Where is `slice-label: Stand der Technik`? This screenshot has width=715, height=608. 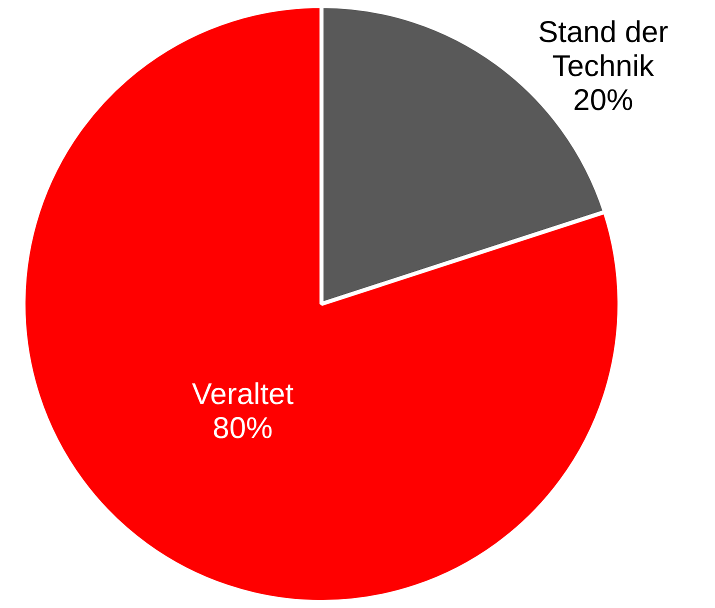 slice-label: Stand der Technik is located at coordinates (603, 49).